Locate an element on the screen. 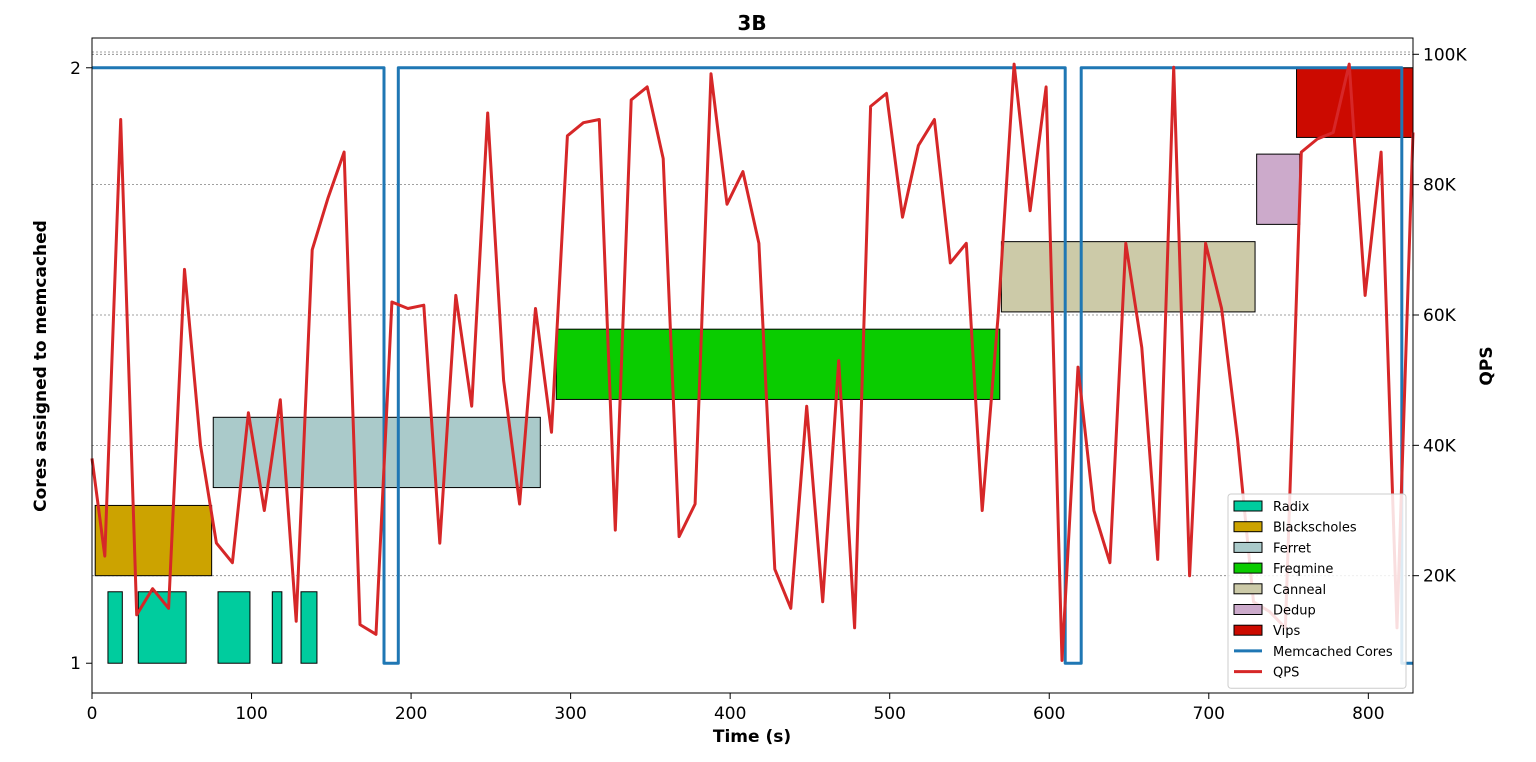  x-tick-label: 400 is located at coordinates (730, 714).